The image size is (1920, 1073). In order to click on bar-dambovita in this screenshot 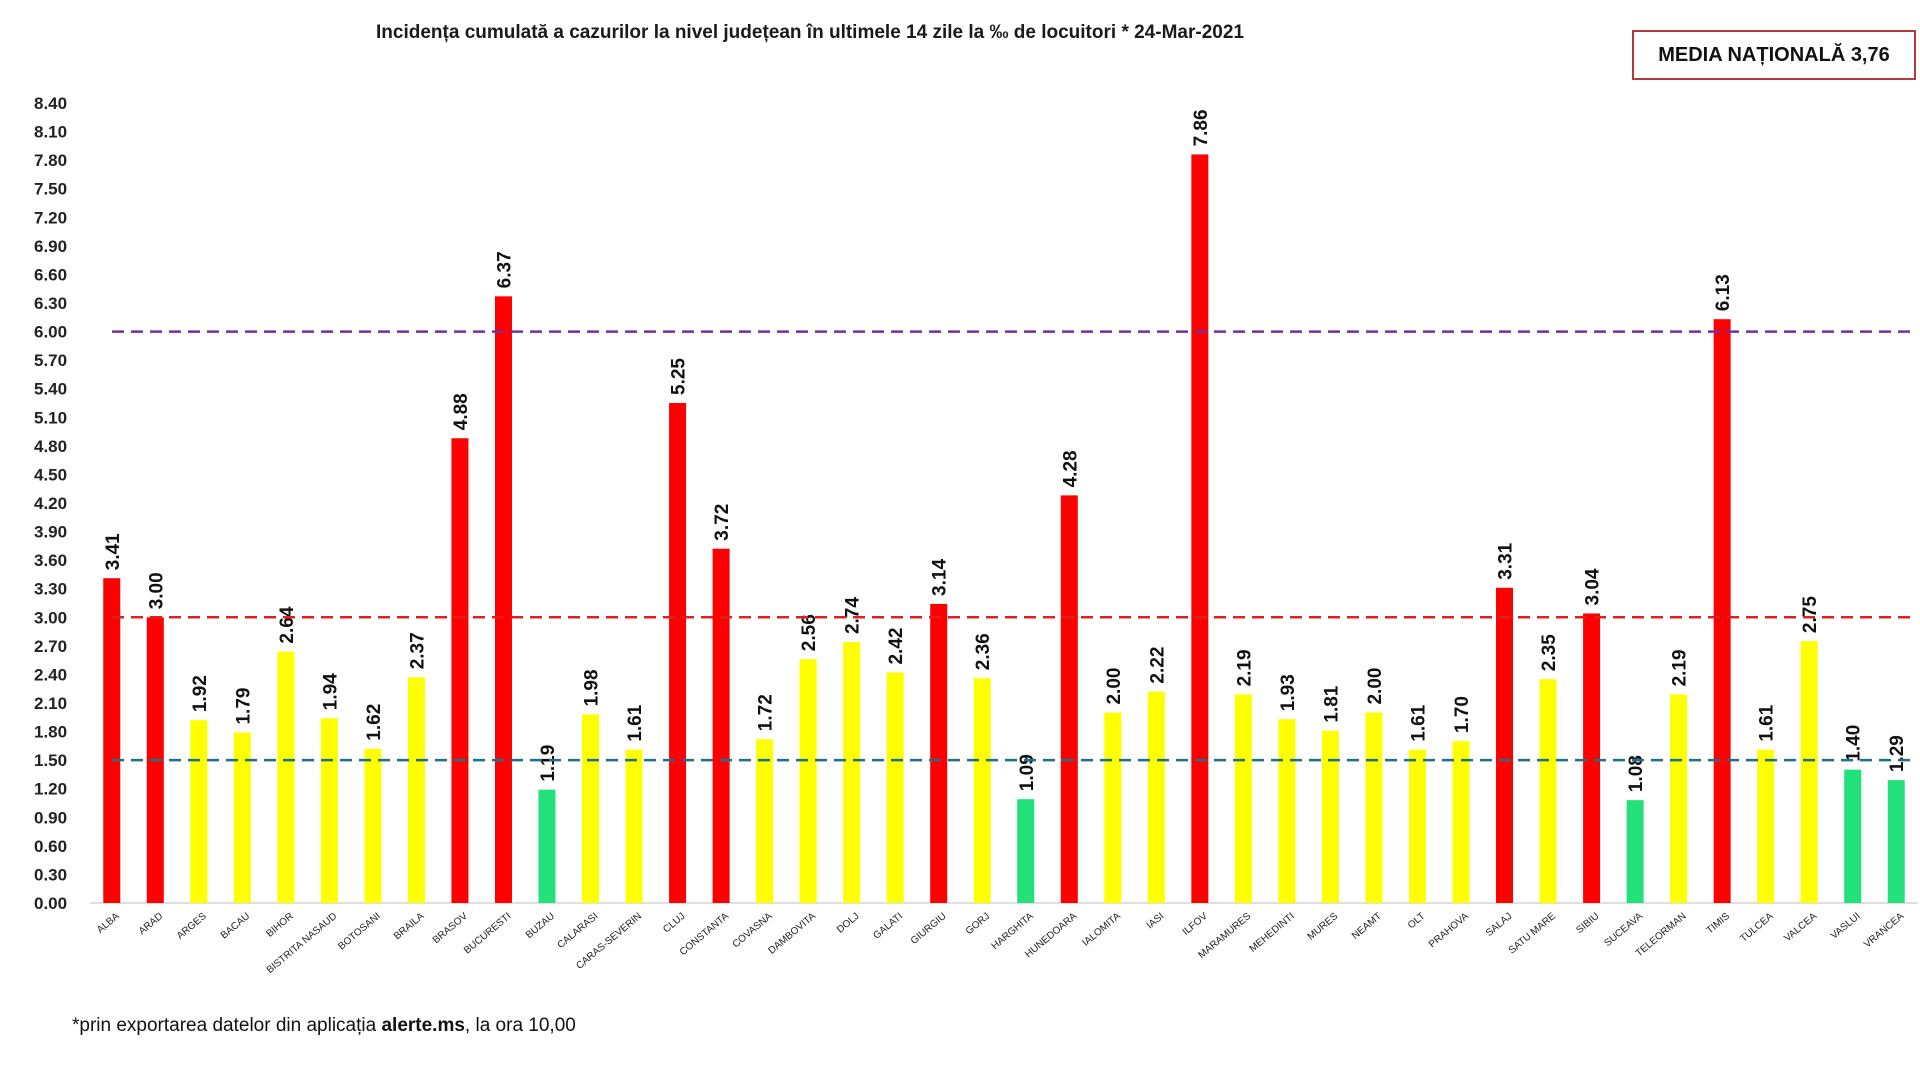, I will do `click(808, 781)`.